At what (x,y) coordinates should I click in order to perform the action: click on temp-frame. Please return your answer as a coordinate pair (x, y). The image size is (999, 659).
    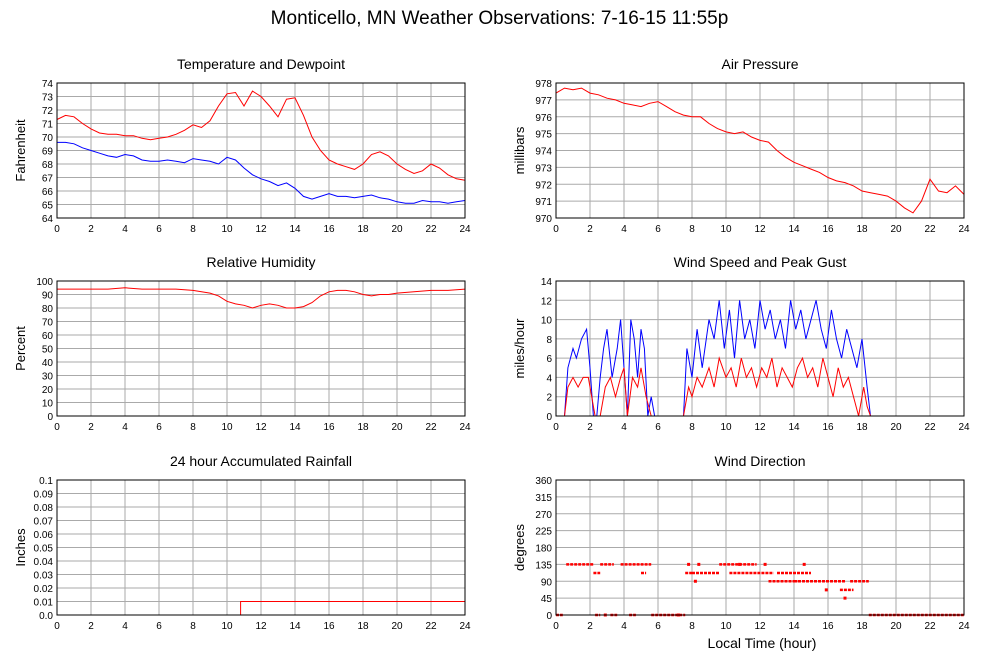
    Looking at the image, I should click on (261, 150).